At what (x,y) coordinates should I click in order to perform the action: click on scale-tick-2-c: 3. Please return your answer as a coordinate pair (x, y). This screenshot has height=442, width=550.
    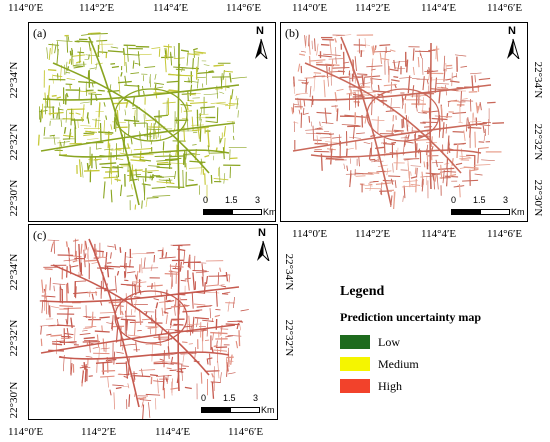
    Looking at the image, I should click on (256, 398).